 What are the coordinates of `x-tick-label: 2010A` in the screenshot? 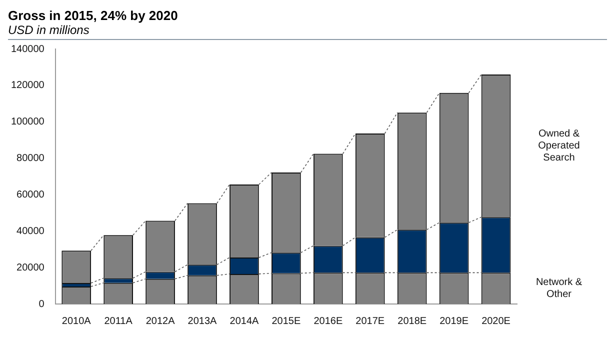 It's located at (77, 321).